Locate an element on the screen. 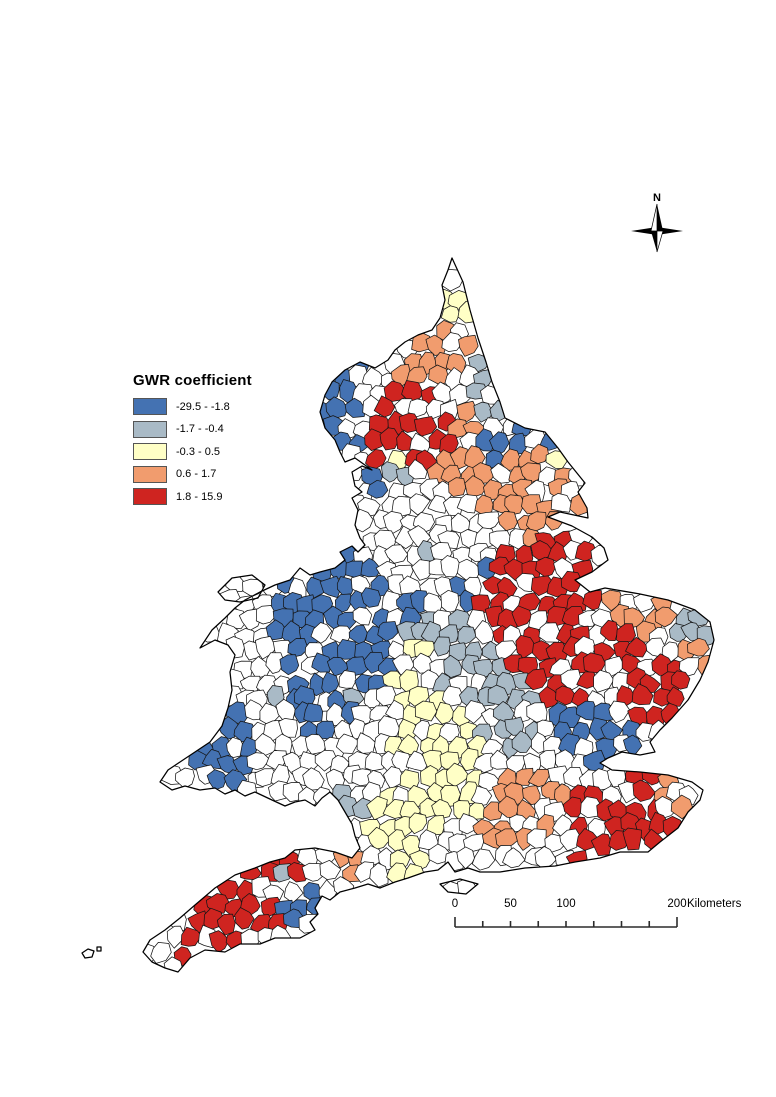 The image size is (776, 1097). isles-of-scilly is located at coordinates (91, 952).